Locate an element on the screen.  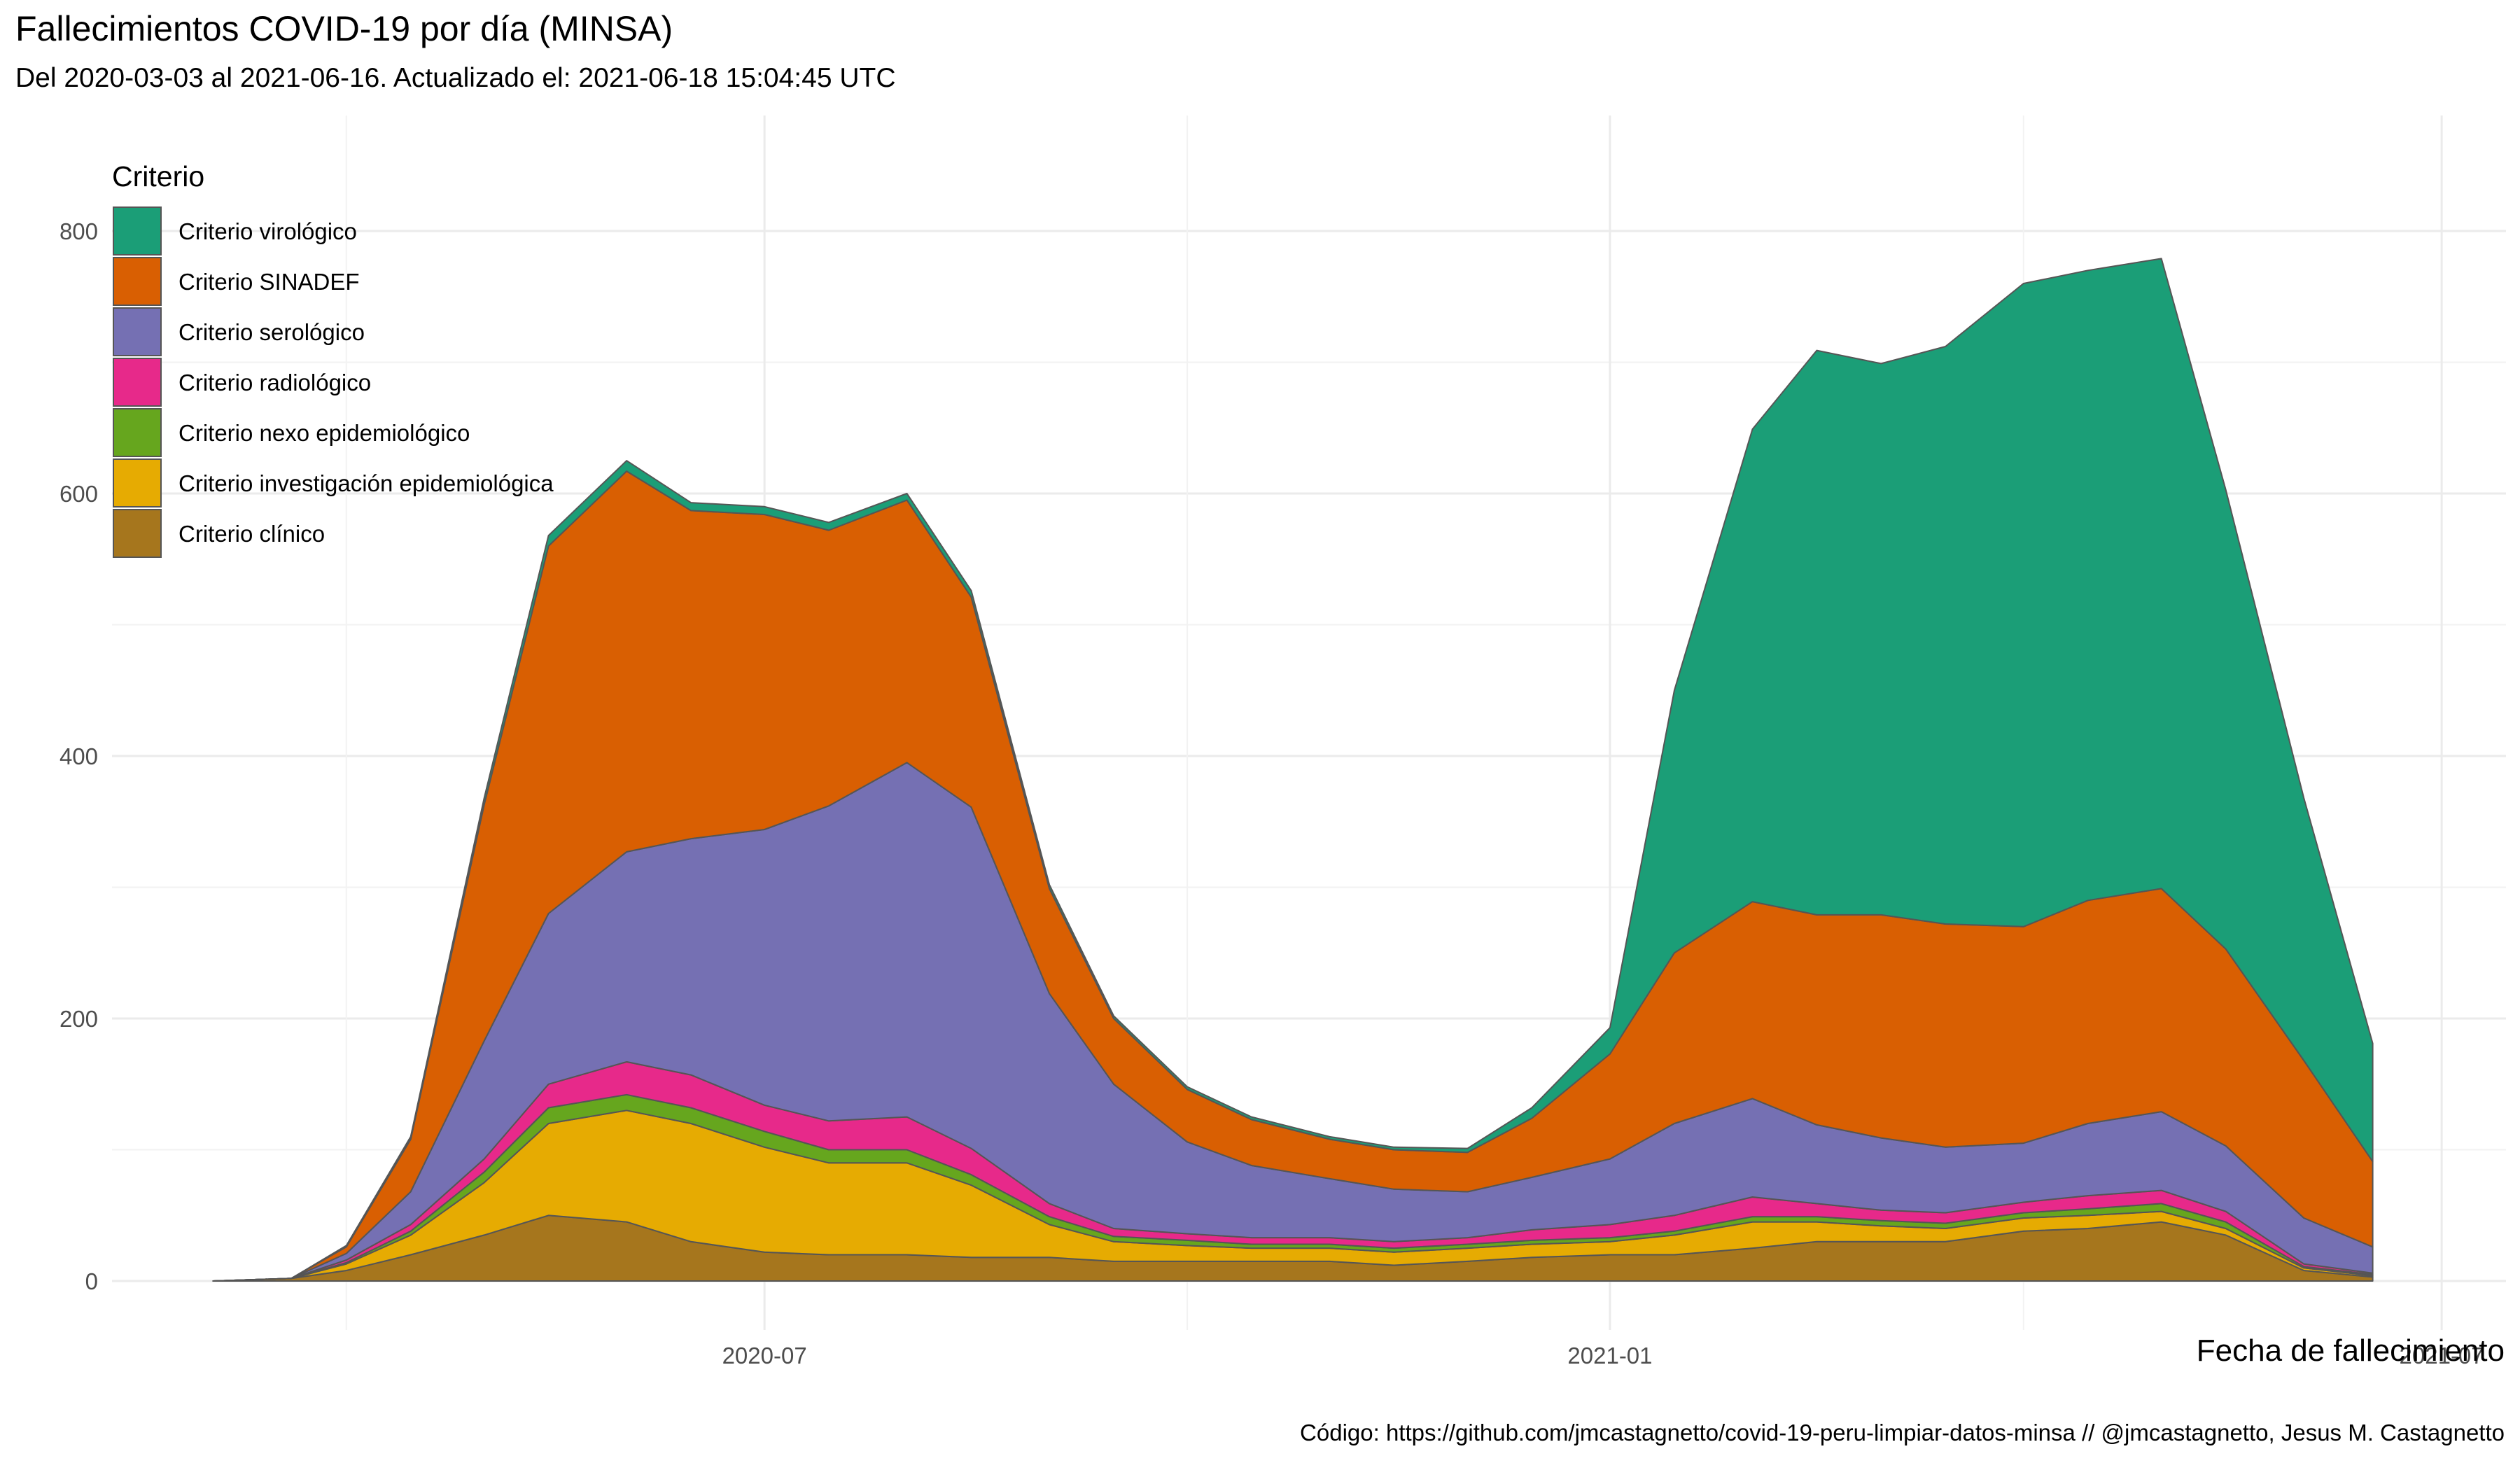
legend-label: Criterio clínico is located at coordinates (251, 534).